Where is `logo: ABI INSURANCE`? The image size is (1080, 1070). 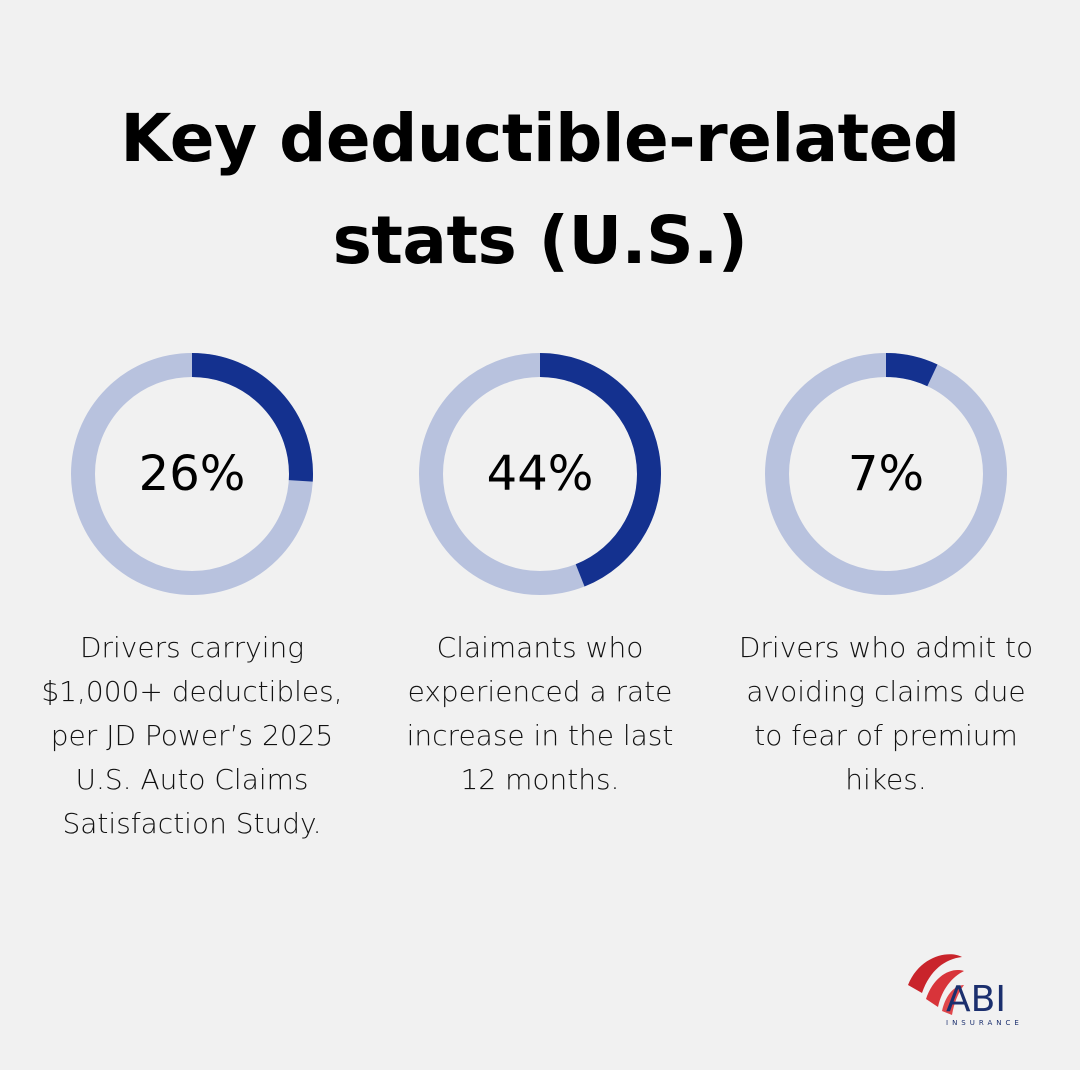
logo: ABI INSURANCE is located at coordinates (965, 990).